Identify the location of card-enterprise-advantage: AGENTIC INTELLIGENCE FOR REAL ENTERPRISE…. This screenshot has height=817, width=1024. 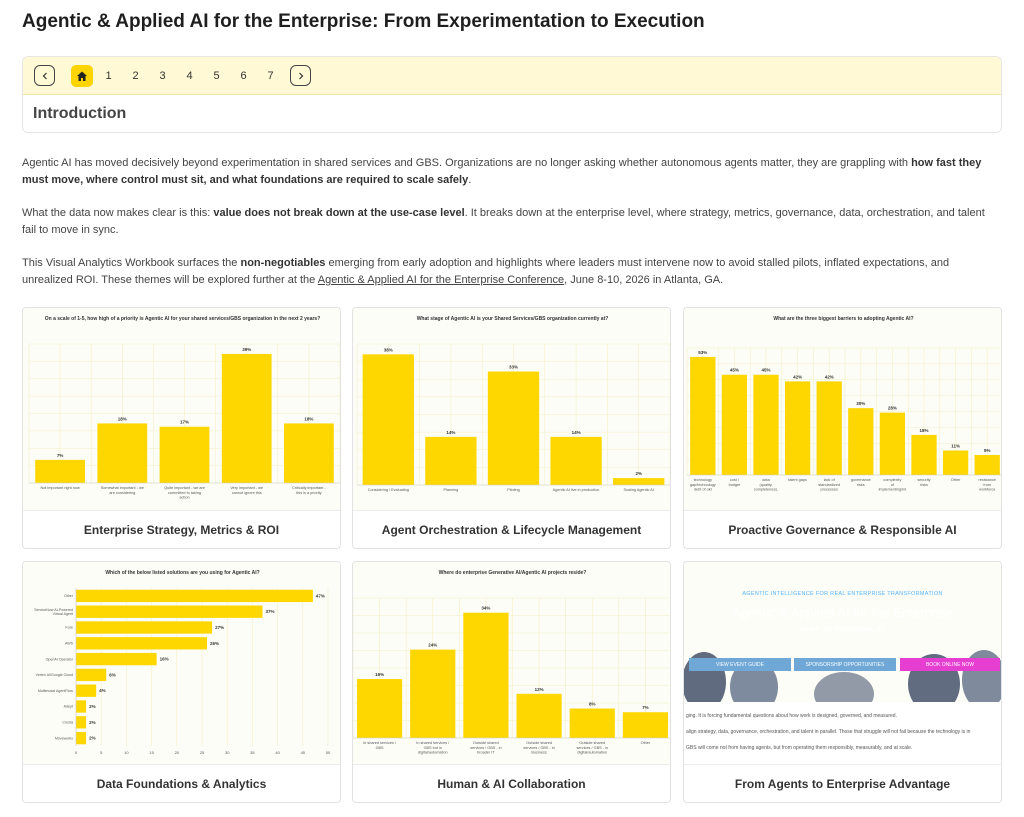
(842, 682).